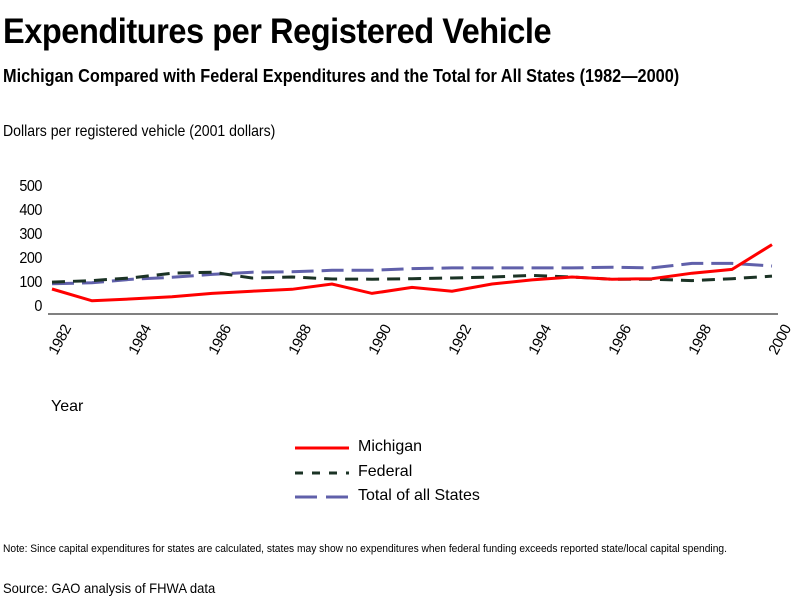 The height and width of the screenshot is (600, 800). I want to click on series-line-total-of-all-states, so click(412, 273).